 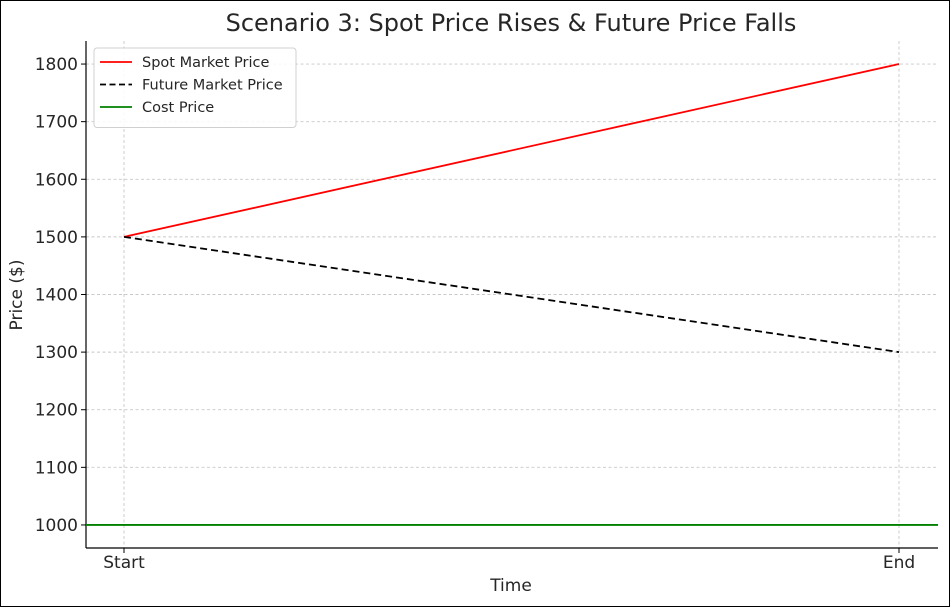 I want to click on y-tick-label: 1600, so click(x=56, y=180).